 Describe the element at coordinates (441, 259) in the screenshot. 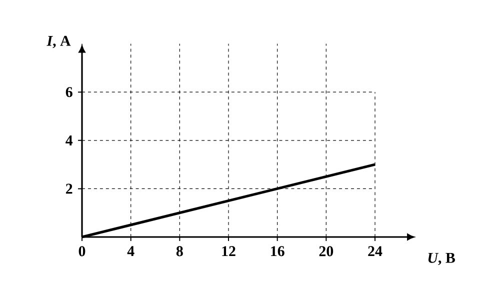

I see `x-axis-title: U, В` at that location.